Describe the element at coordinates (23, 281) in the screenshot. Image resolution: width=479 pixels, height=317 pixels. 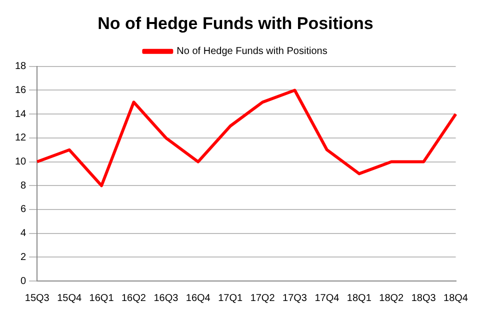
I see `y-tick-label: 0` at that location.